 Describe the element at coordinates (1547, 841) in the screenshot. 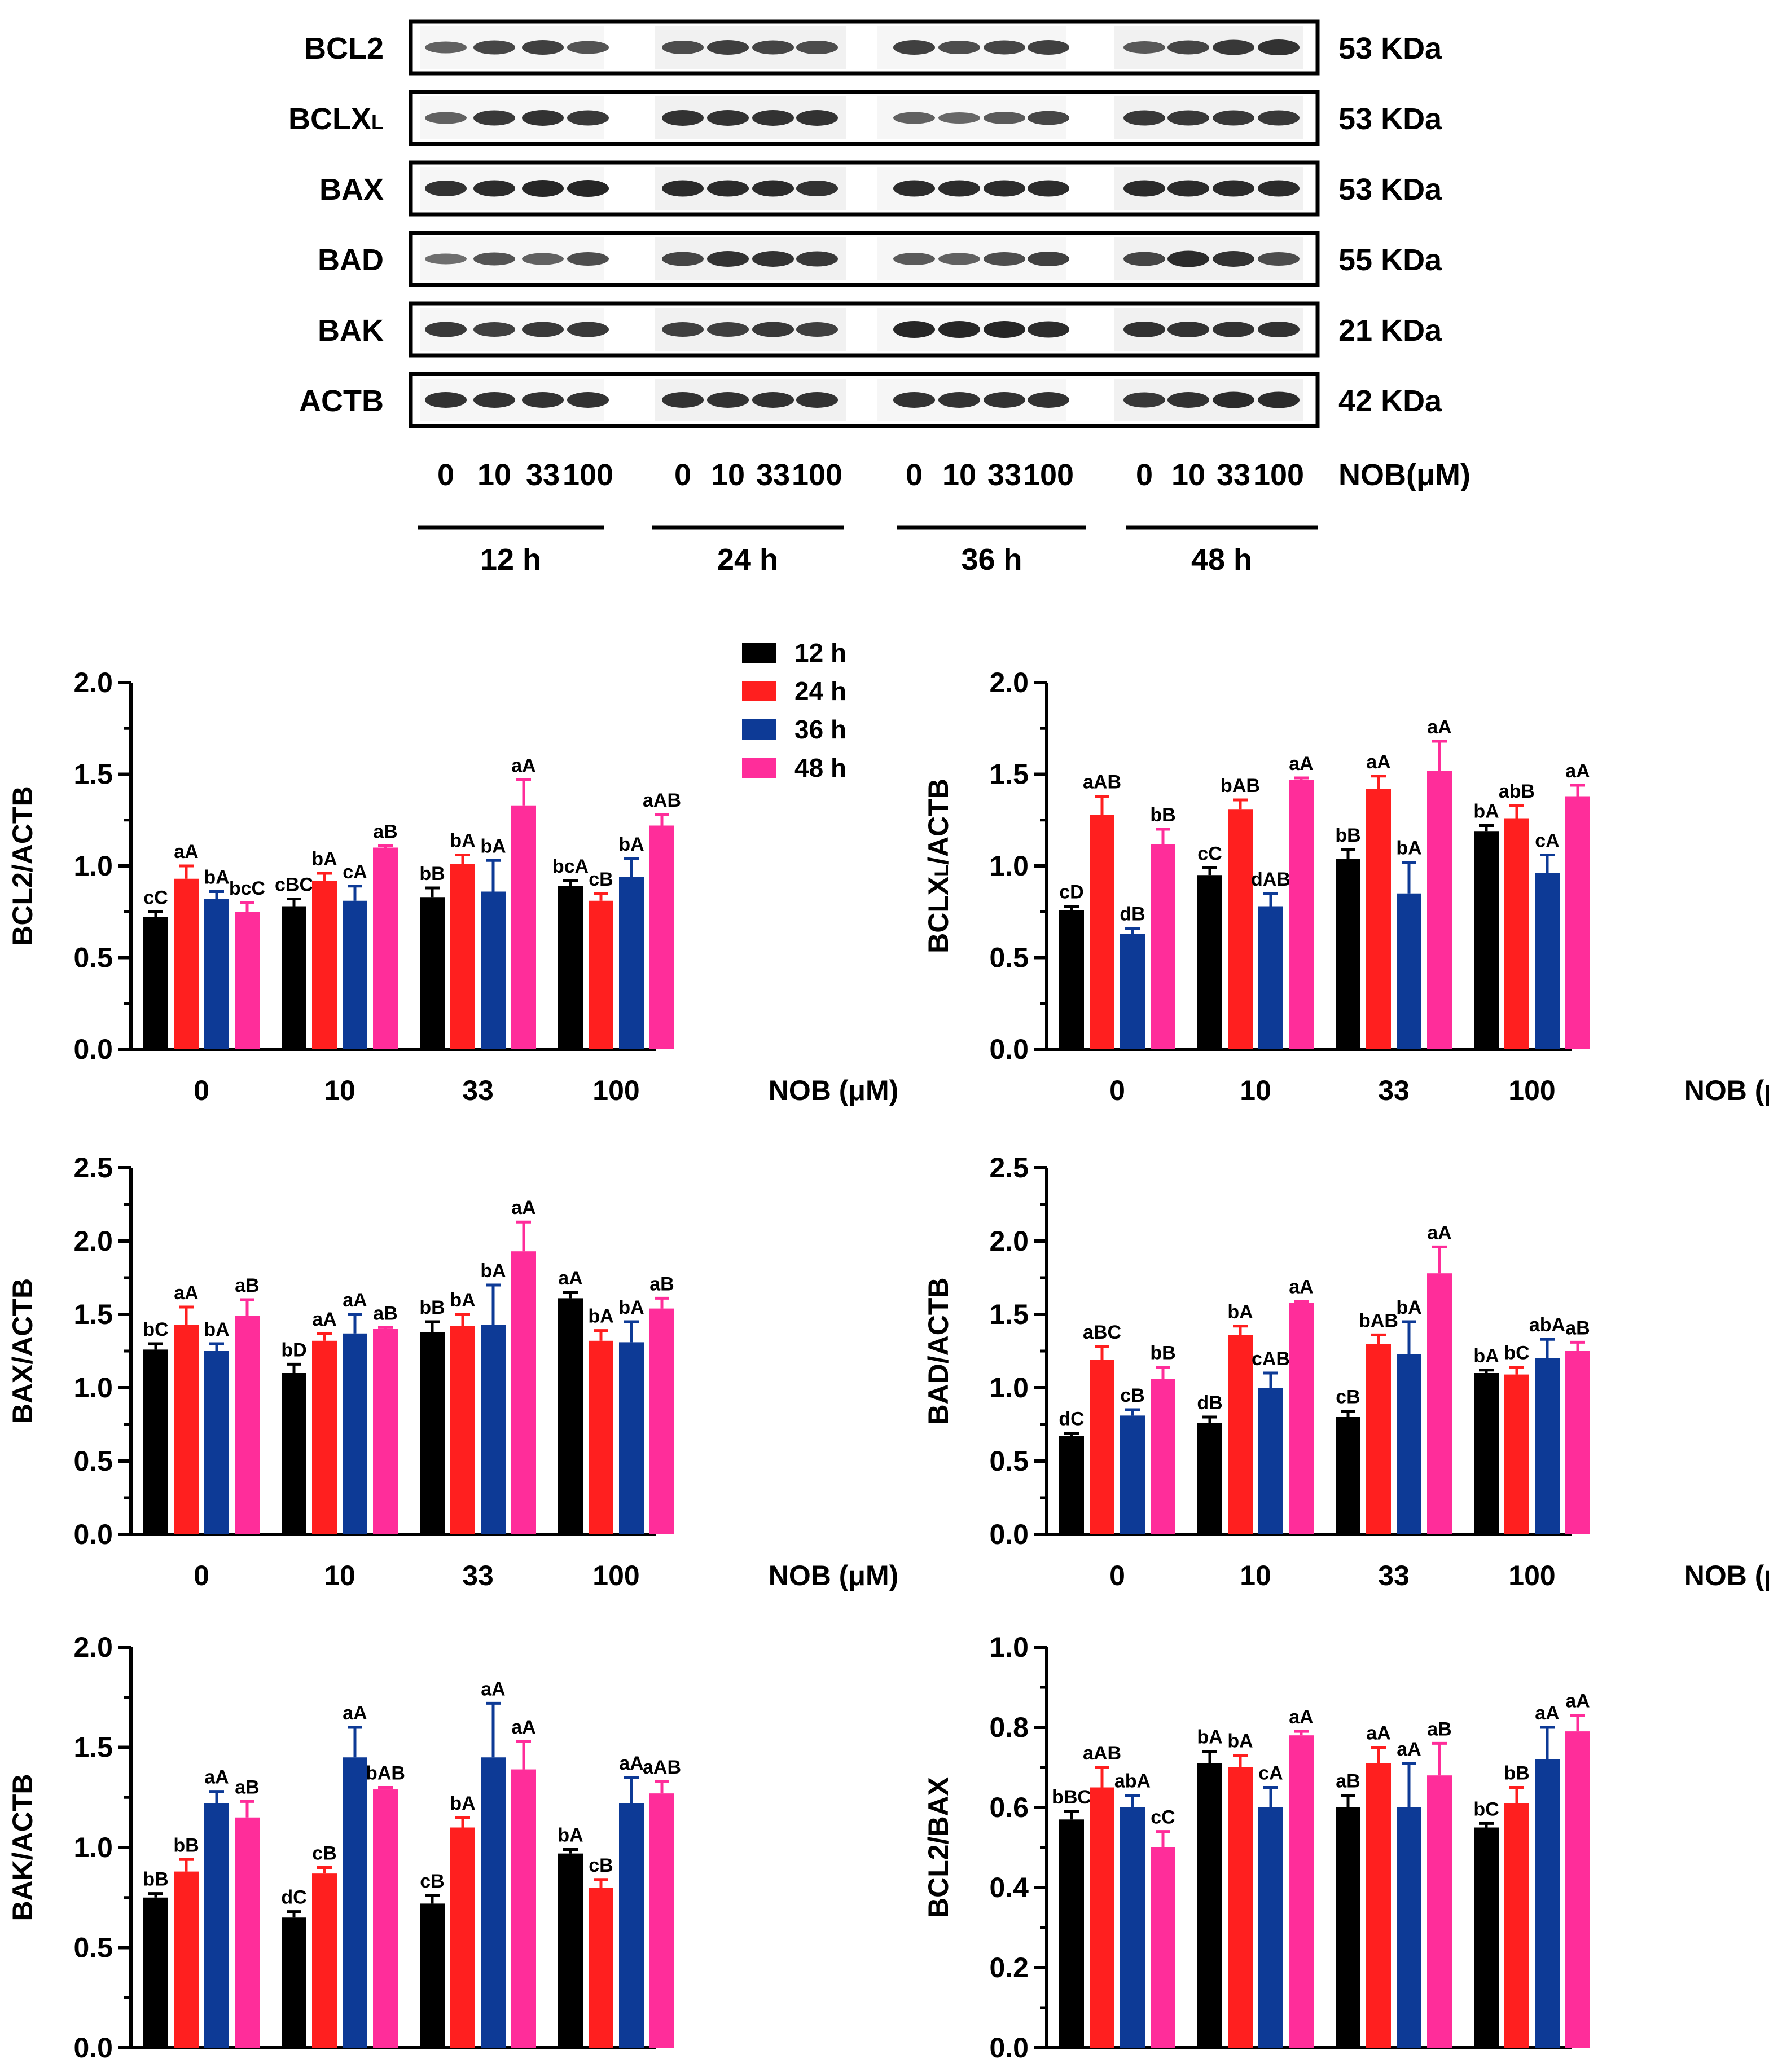

I see `significance-label: cA` at that location.